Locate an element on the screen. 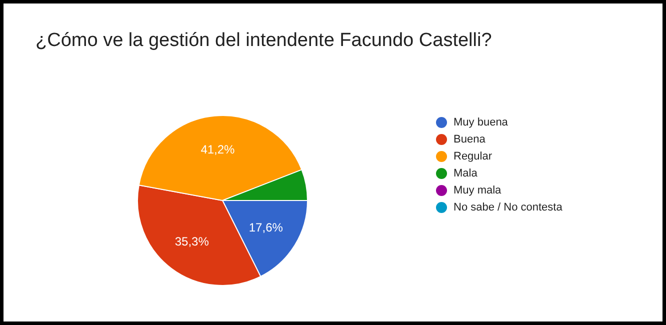 The height and width of the screenshot is (325, 666). legend-label: No sabe / No contesta is located at coordinates (509, 208).